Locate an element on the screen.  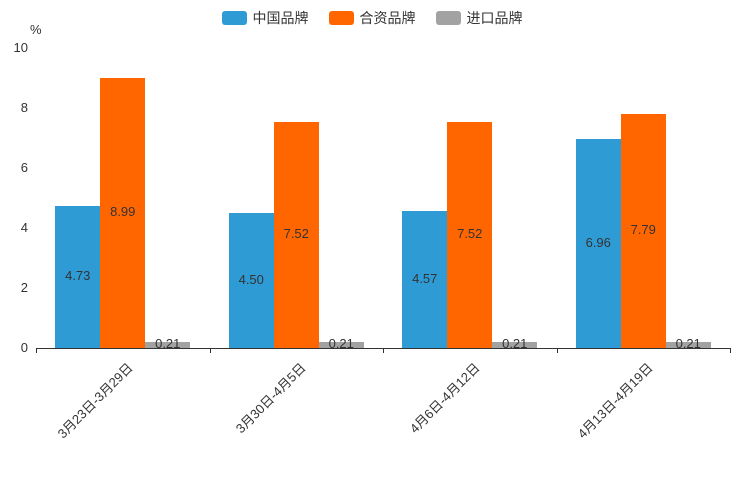
bar-value-label: 7.79 is located at coordinates (643, 229).